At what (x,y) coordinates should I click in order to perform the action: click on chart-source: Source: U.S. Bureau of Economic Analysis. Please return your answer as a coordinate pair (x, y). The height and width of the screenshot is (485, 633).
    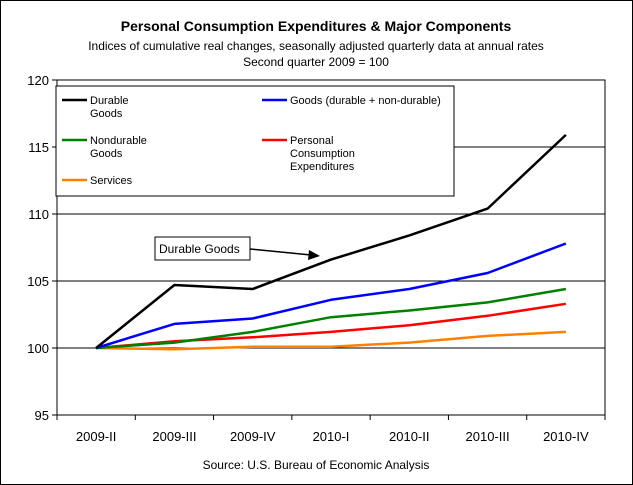
    Looking at the image, I should click on (316, 465).